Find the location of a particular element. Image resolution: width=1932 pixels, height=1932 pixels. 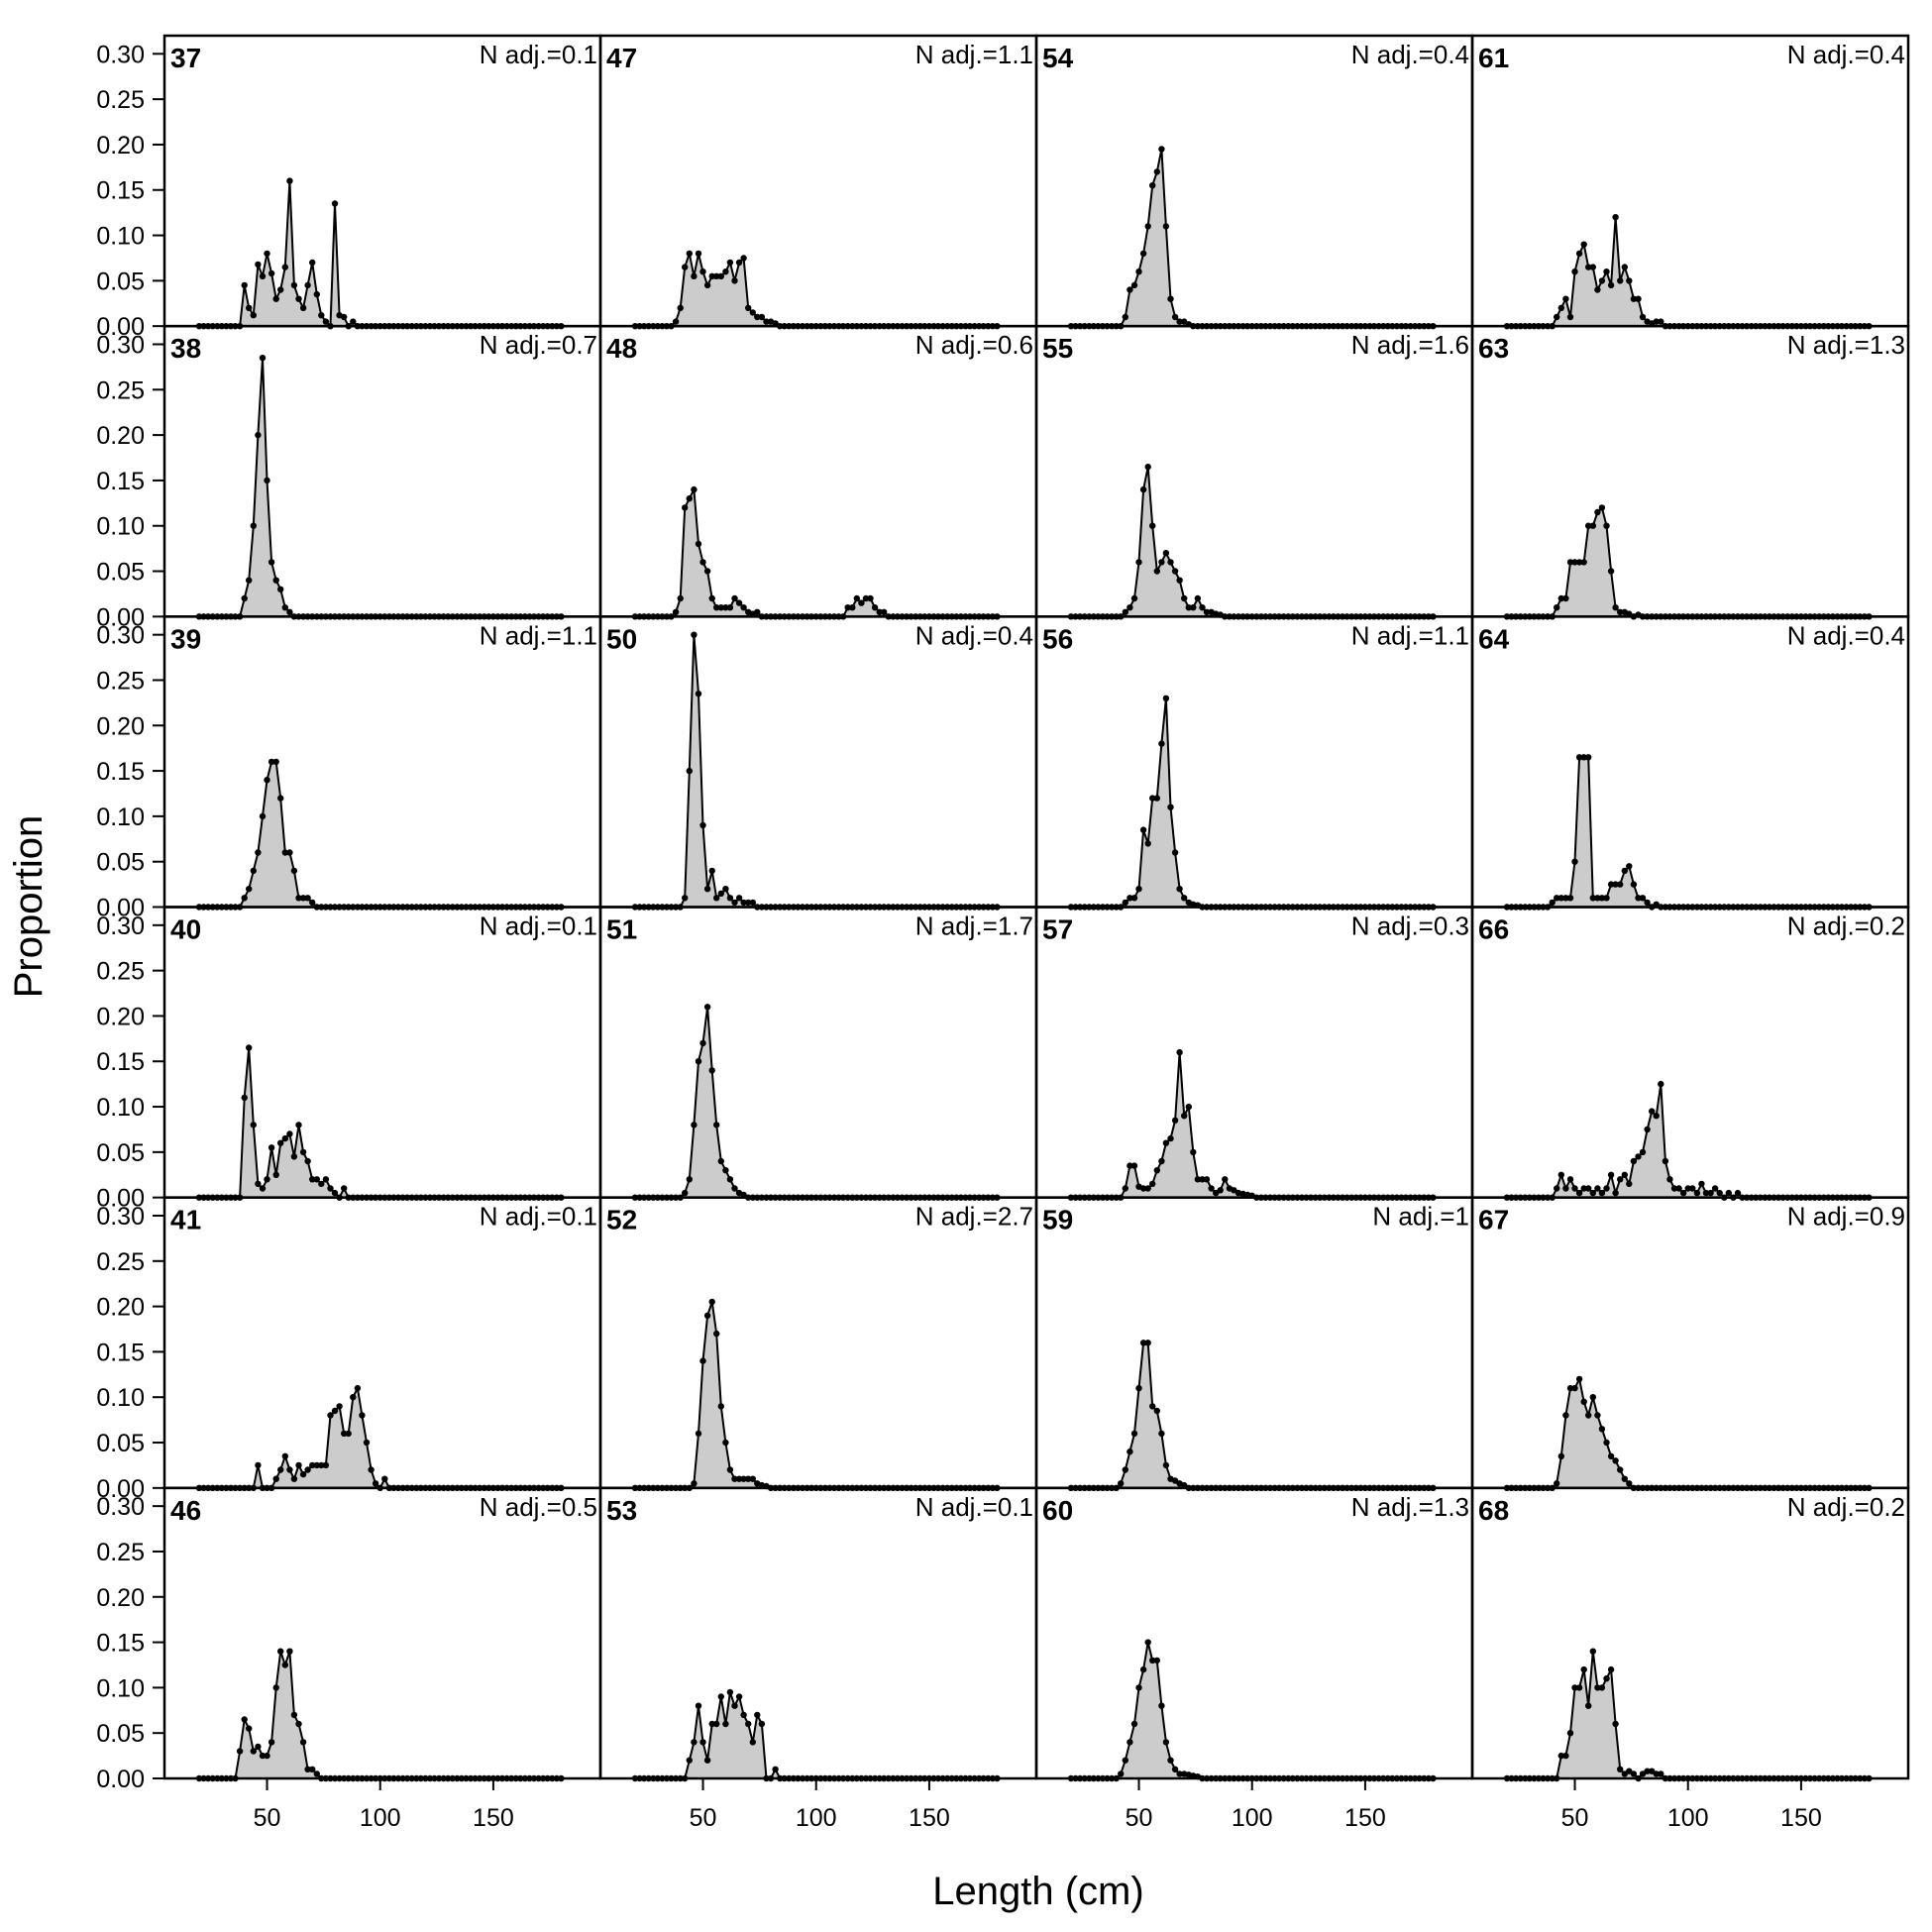

x-tick-label: 50 is located at coordinates (1575, 1818).